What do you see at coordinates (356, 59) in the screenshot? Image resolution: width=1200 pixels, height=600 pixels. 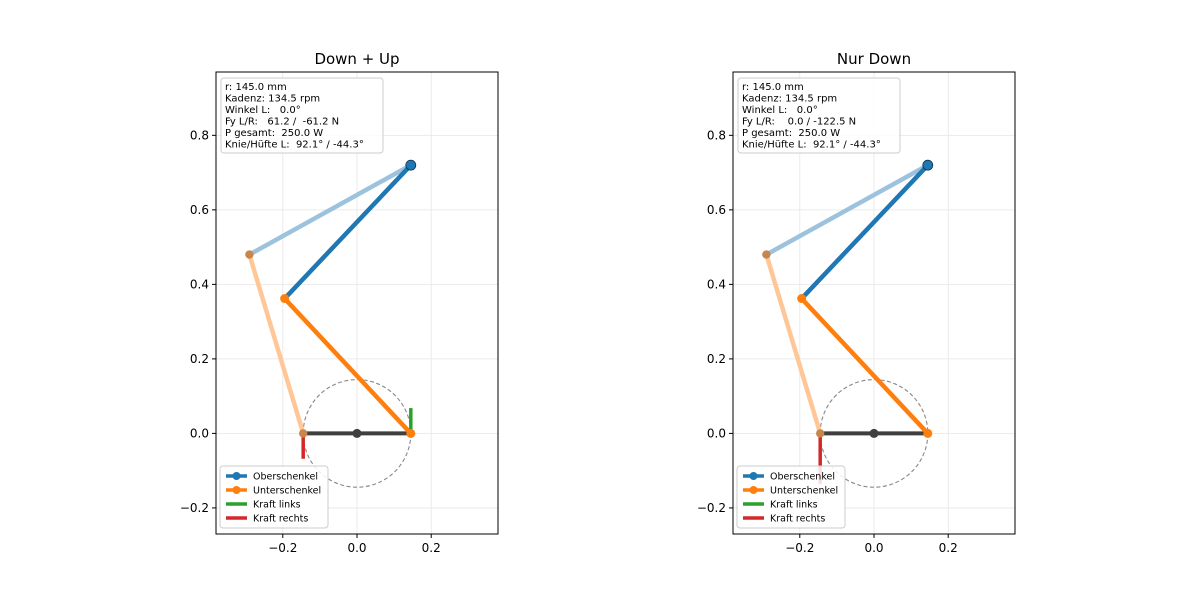 I see `chart-title: Down + Up` at bounding box center [356, 59].